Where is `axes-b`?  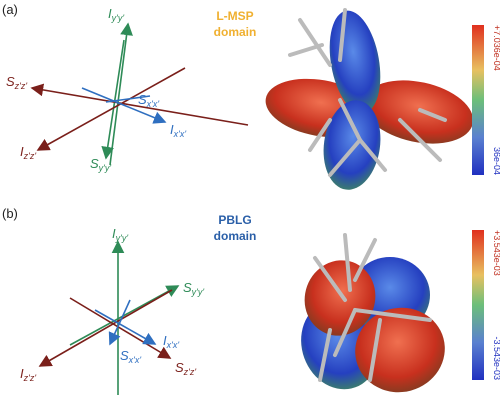 axes-b is located at coordinates (109, 317).